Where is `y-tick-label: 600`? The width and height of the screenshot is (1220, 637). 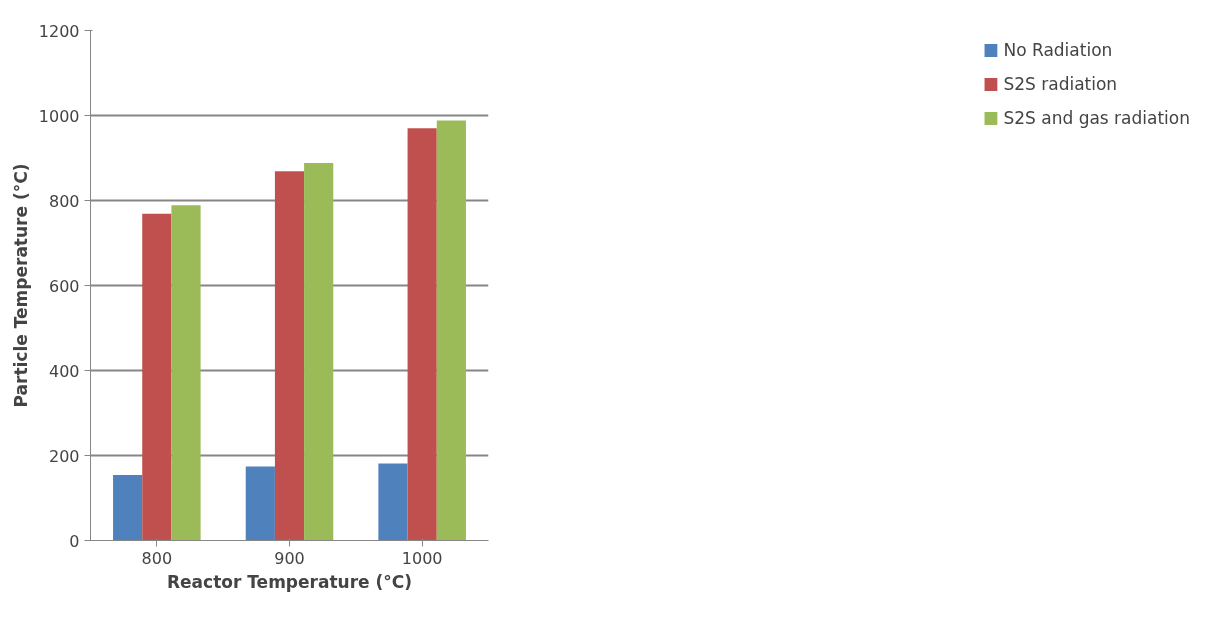 y-tick-label: 600 is located at coordinates (64, 286).